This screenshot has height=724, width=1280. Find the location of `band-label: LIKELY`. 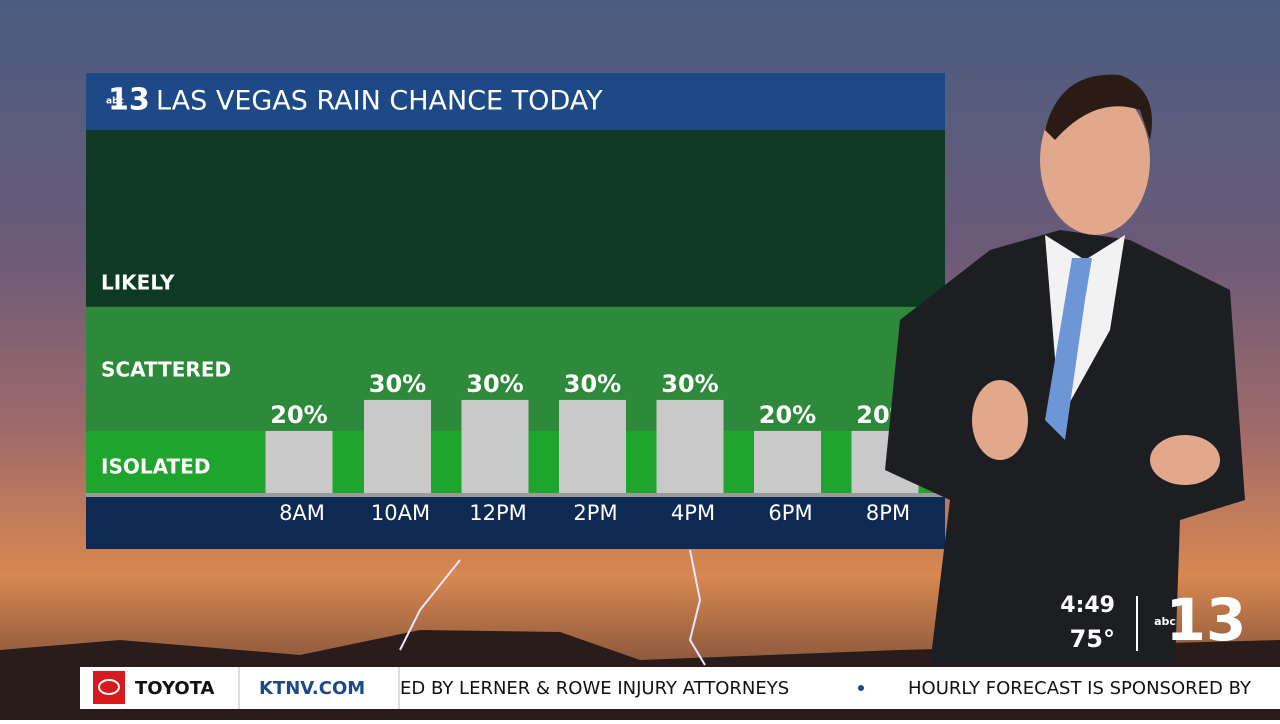

band-label: LIKELY is located at coordinates (138, 282).